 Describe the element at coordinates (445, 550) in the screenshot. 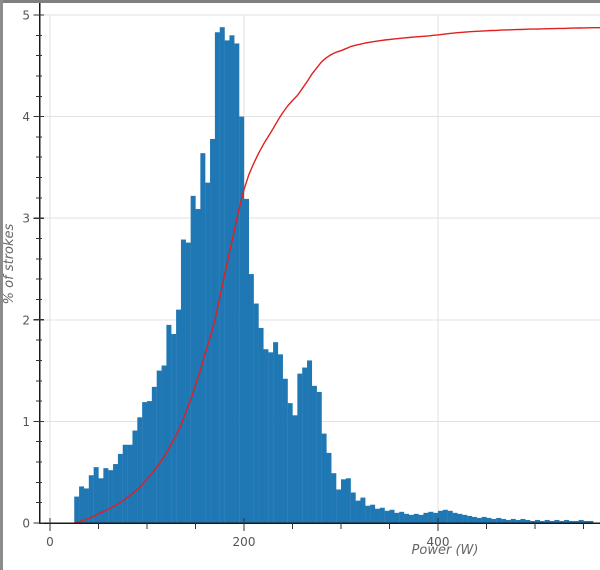

I see `x-axis-title: Power (W)` at that location.